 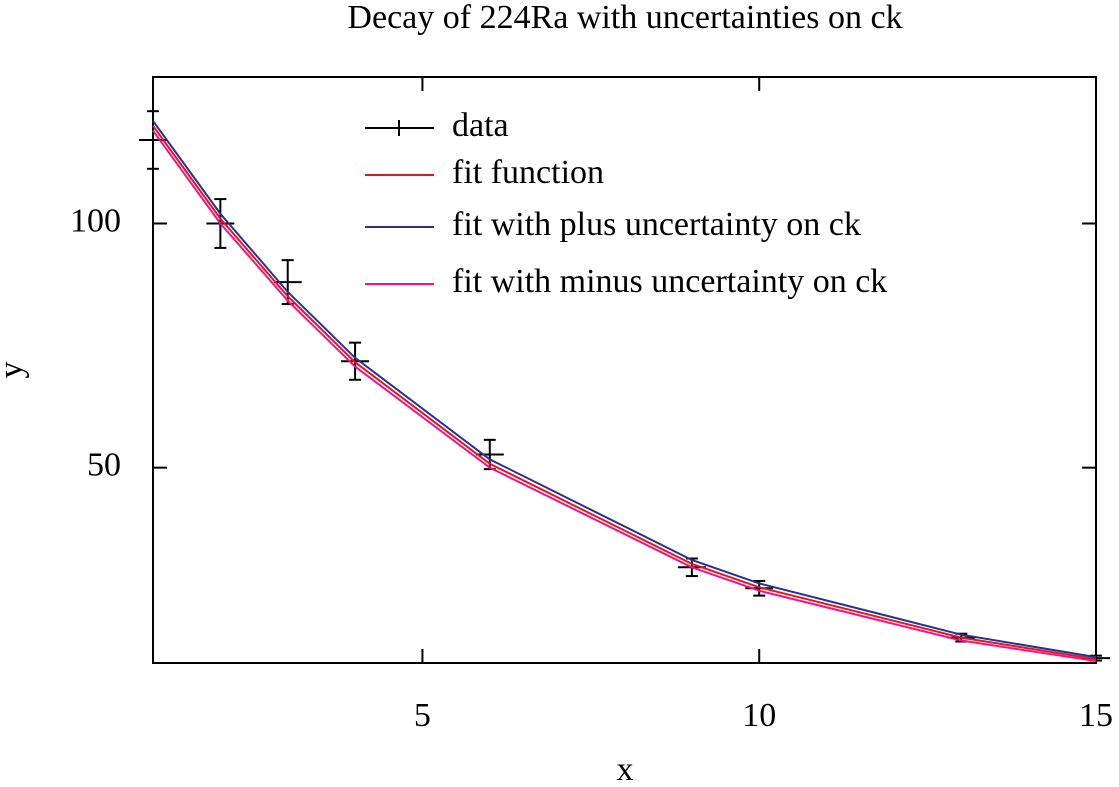 I want to click on legend-label: fit with plus uncertainty on ck, so click(x=656, y=224).